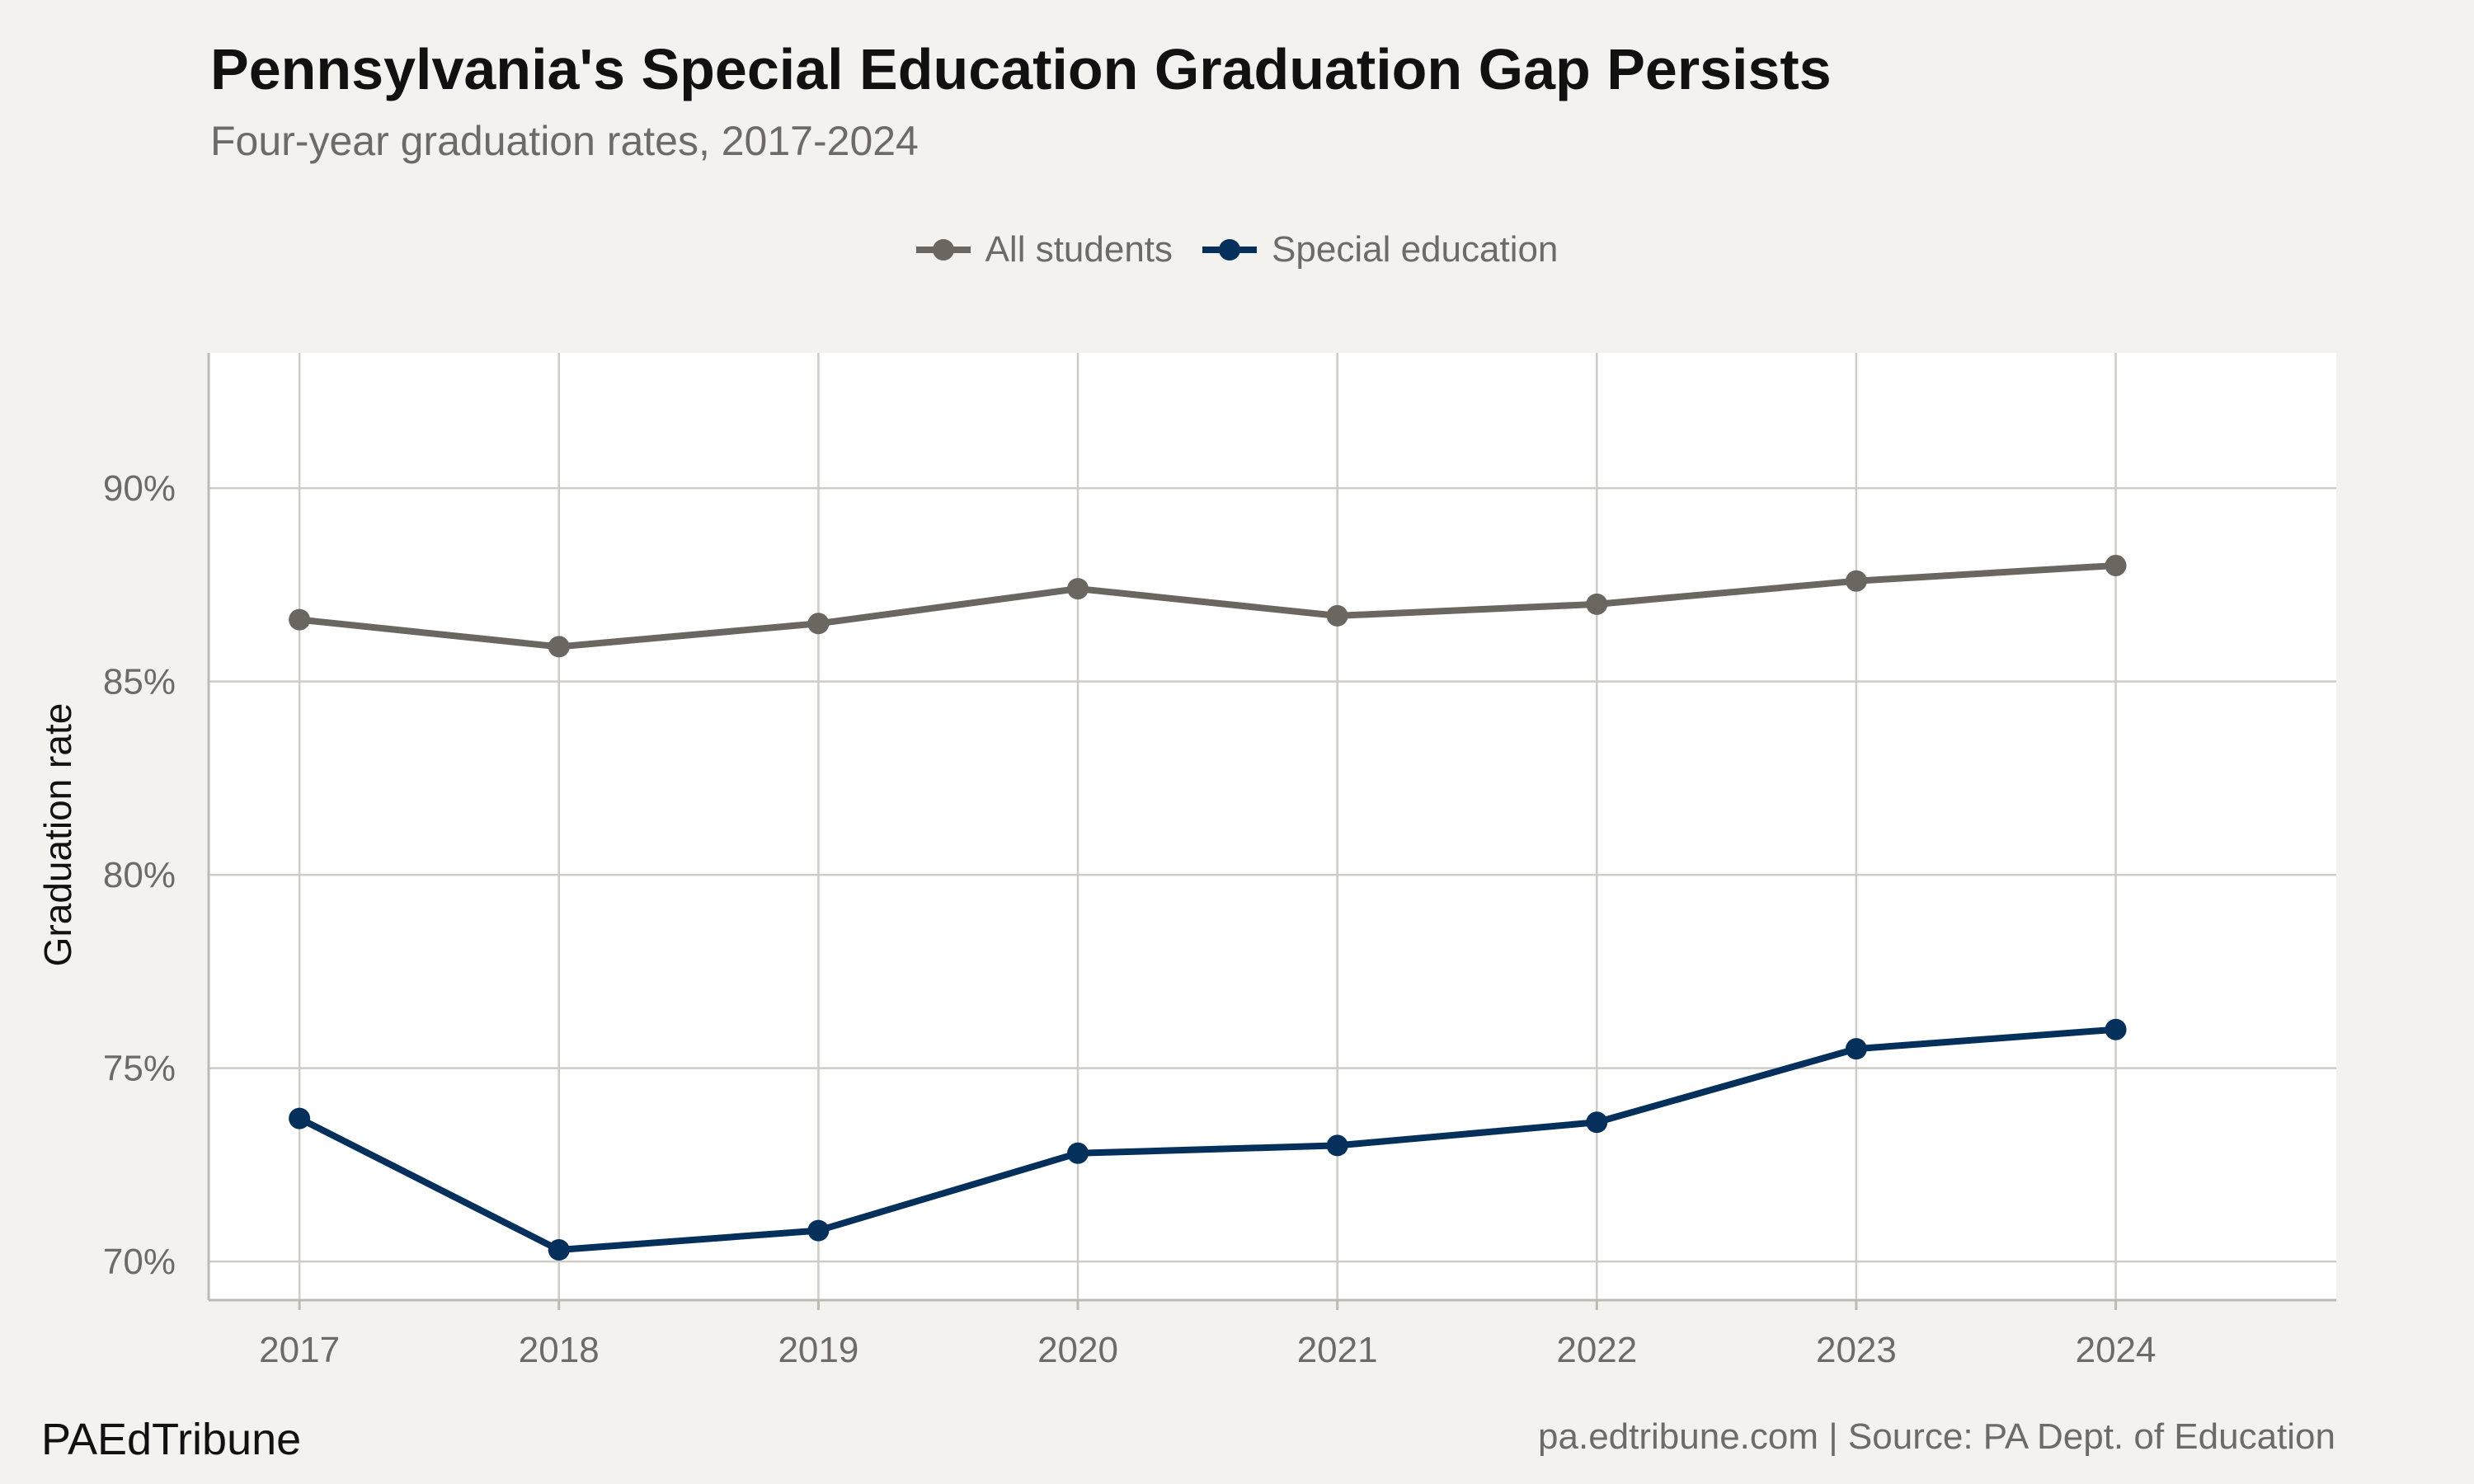 This screenshot has height=1484, width=2474. Describe the element at coordinates (299, 1350) in the screenshot. I see `x-tick-label-2017: 2017` at that location.